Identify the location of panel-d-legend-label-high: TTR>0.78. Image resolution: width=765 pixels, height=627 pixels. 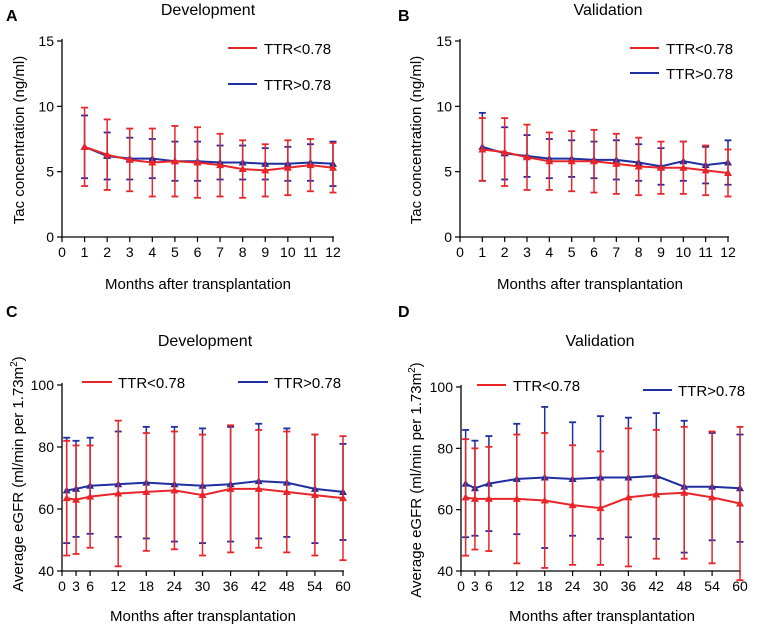
(711, 391).